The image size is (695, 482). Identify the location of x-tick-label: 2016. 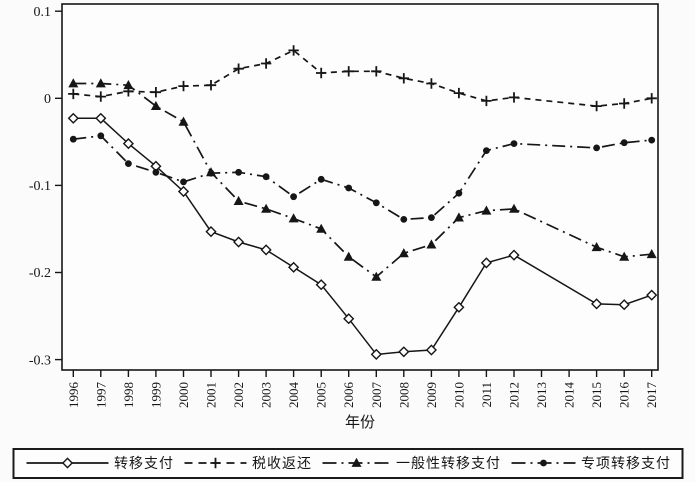
(624, 395).